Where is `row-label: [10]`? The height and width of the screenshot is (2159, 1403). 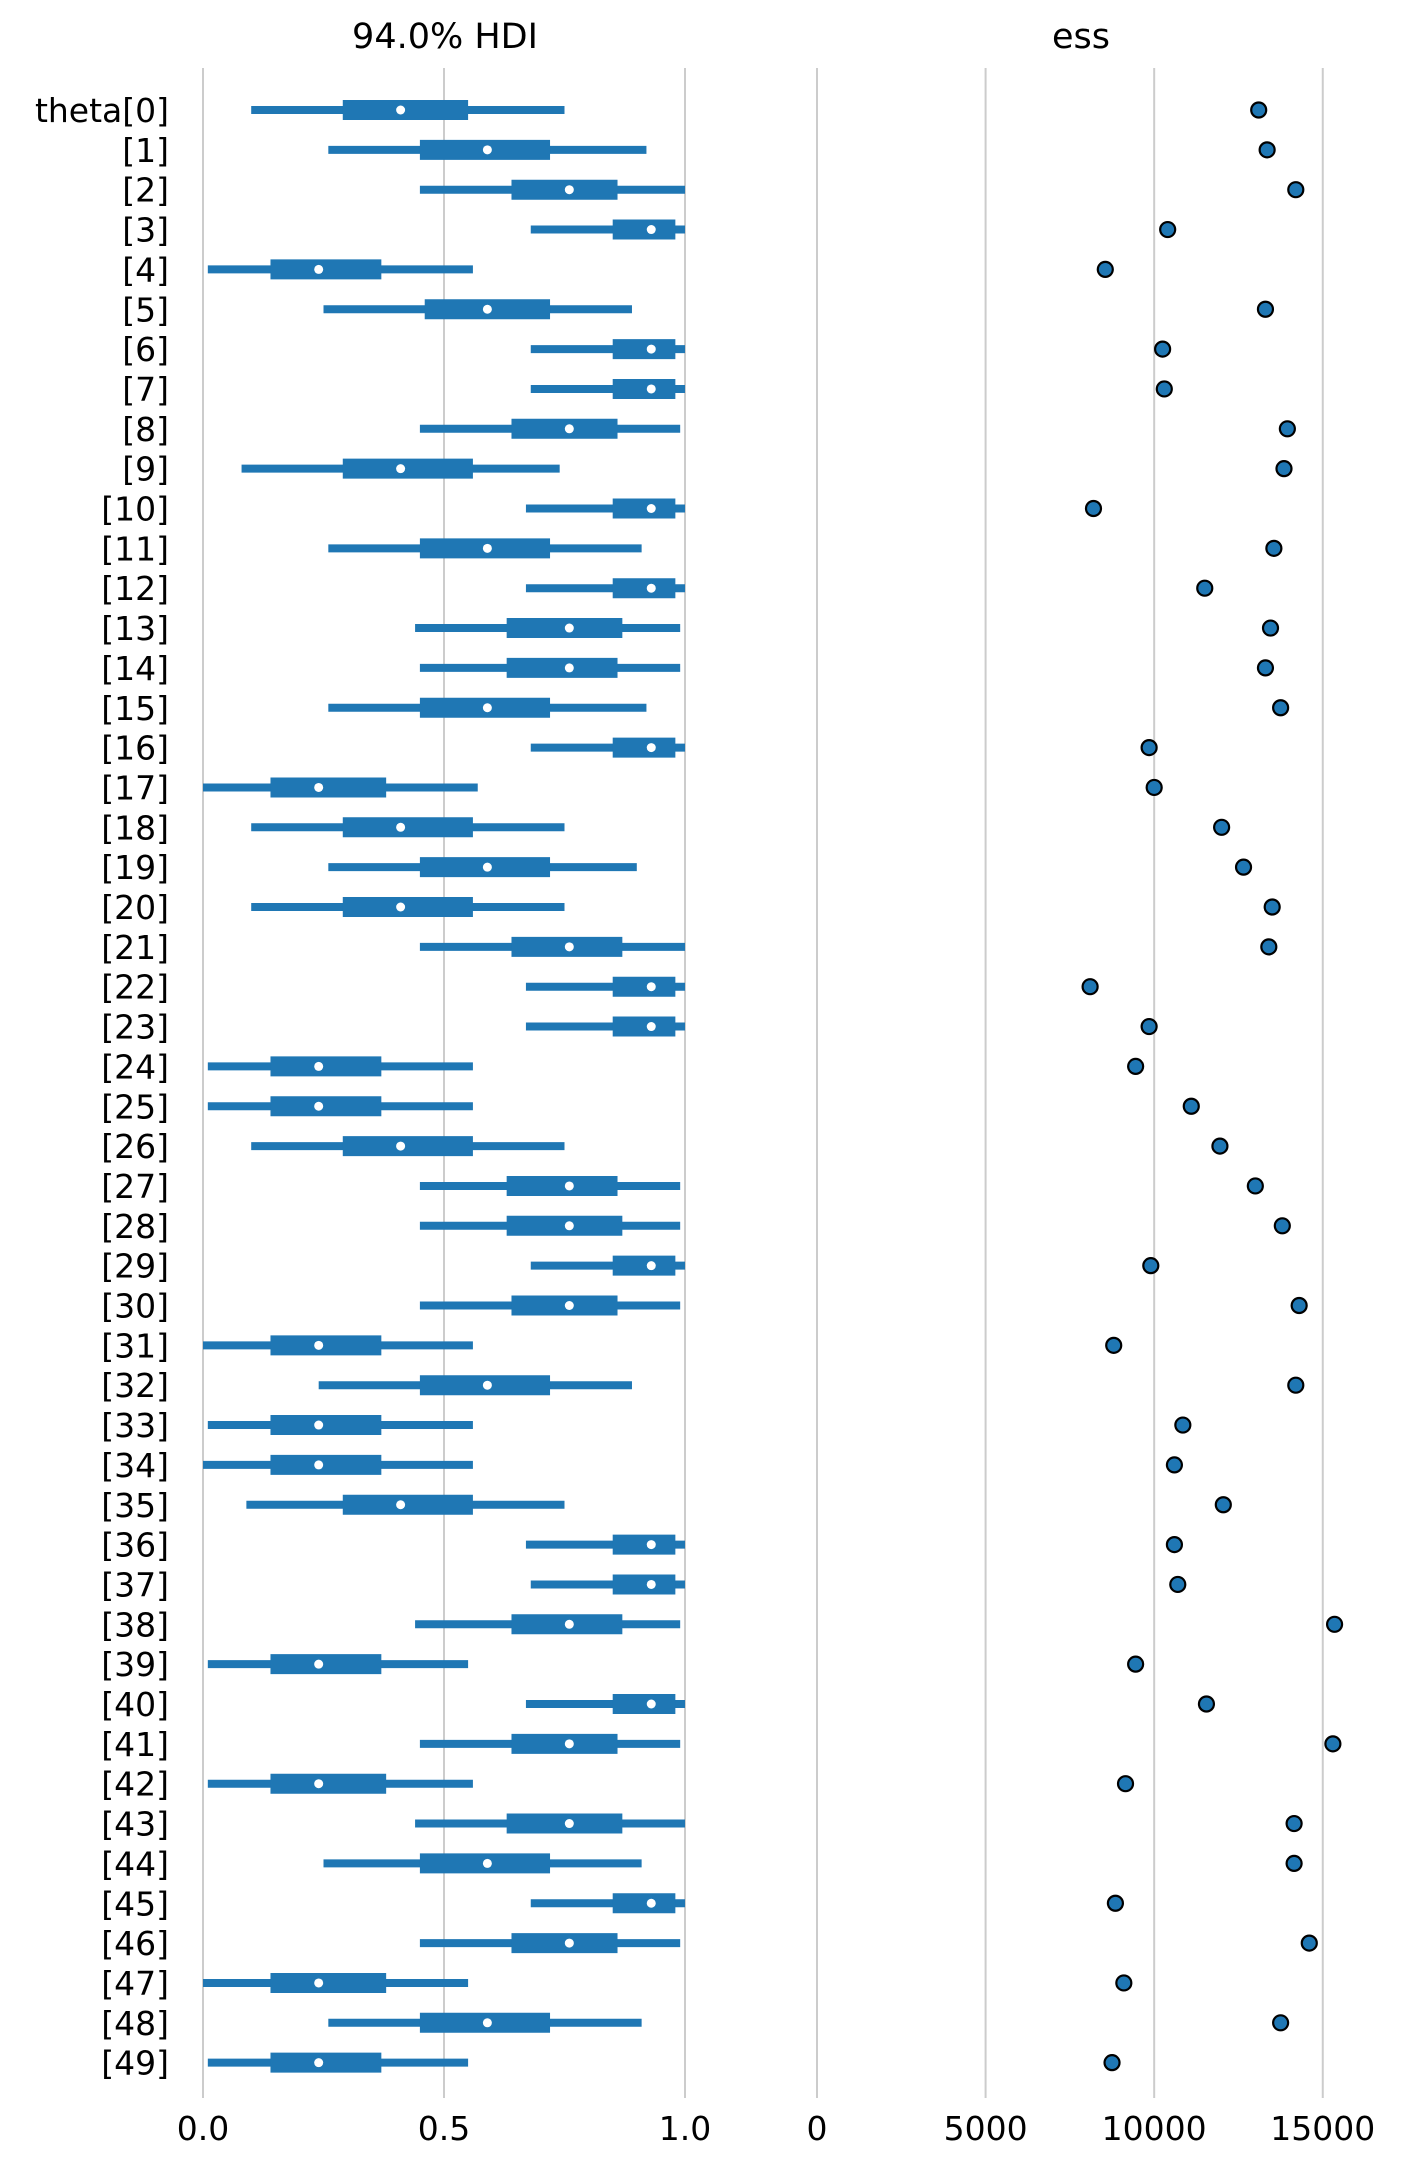
row-label: [10] is located at coordinates (135, 509).